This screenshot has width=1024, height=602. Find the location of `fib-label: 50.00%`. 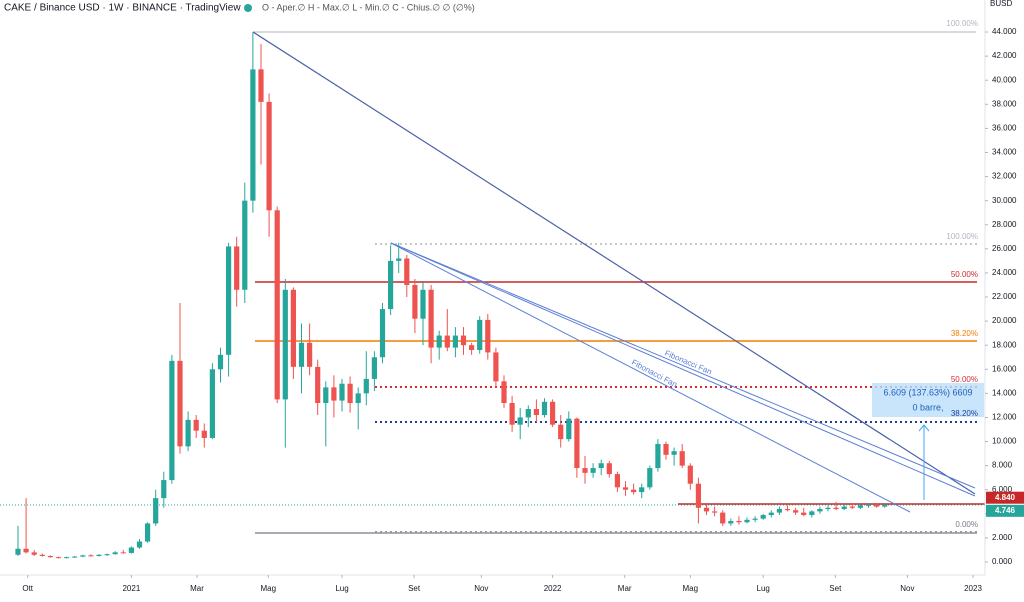

fib-label: 50.00% is located at coordinates (964, 379).